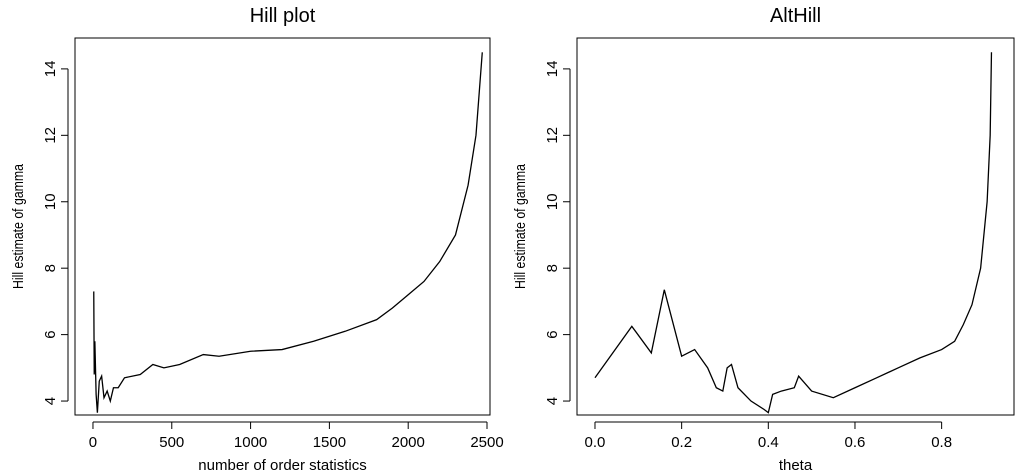 This screenshot has height=476, width=1021. Describe the element at coordinates (486, 442) in the screenshot. I see `x-tick-label: 2500` at that location.